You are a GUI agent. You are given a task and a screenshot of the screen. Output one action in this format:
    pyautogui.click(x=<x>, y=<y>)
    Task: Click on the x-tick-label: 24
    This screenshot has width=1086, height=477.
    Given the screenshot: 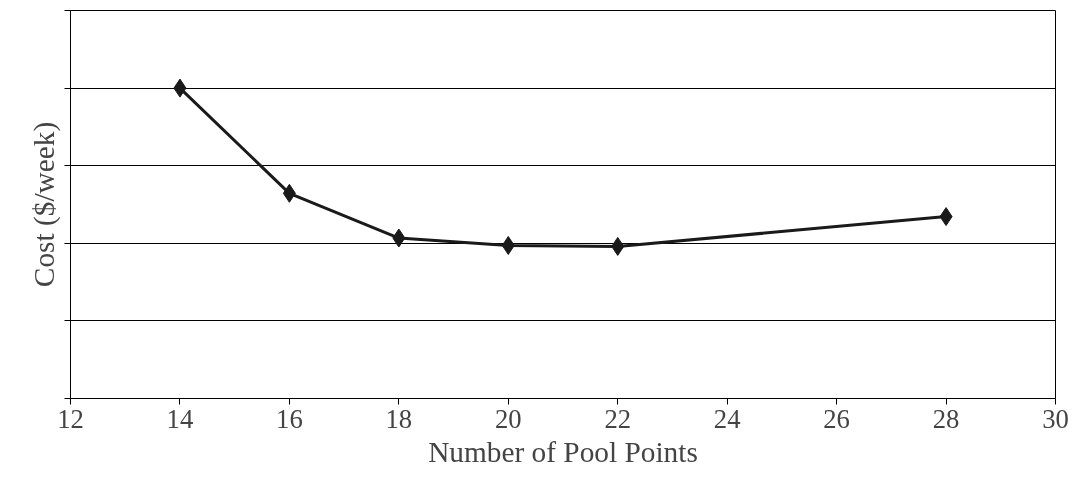 What is the action you would take?
    pyautogui.click(x=727, y=418)
    